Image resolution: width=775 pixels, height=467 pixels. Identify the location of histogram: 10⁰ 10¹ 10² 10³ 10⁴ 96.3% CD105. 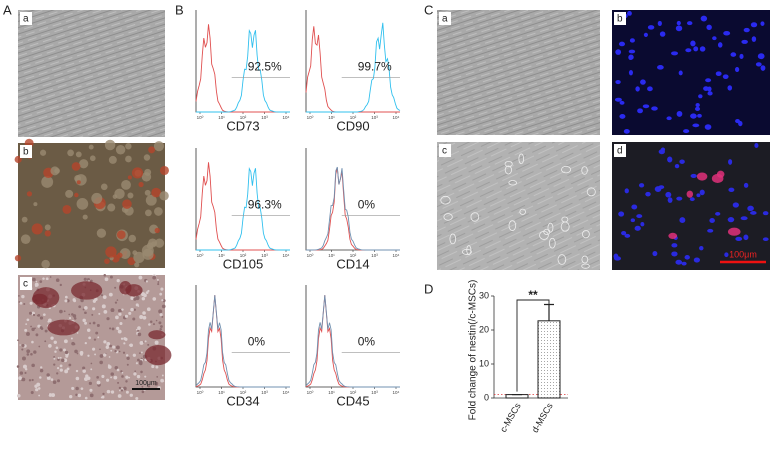
(242, 209).